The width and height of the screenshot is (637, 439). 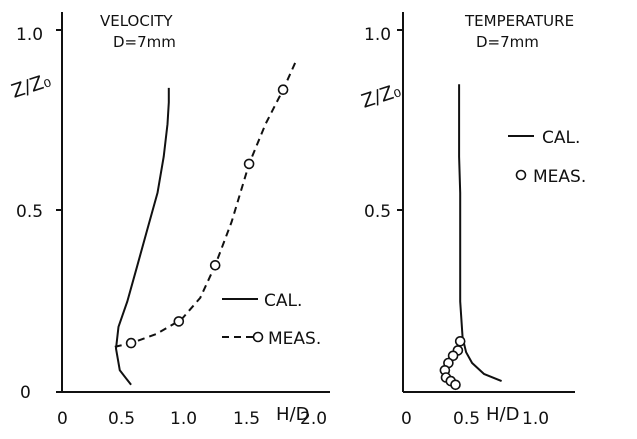 What do you see at coordinates (377, 212) in the screenshot?
I see `temperature-y-tick-label: 0.5` at bounding box center [377, 212].